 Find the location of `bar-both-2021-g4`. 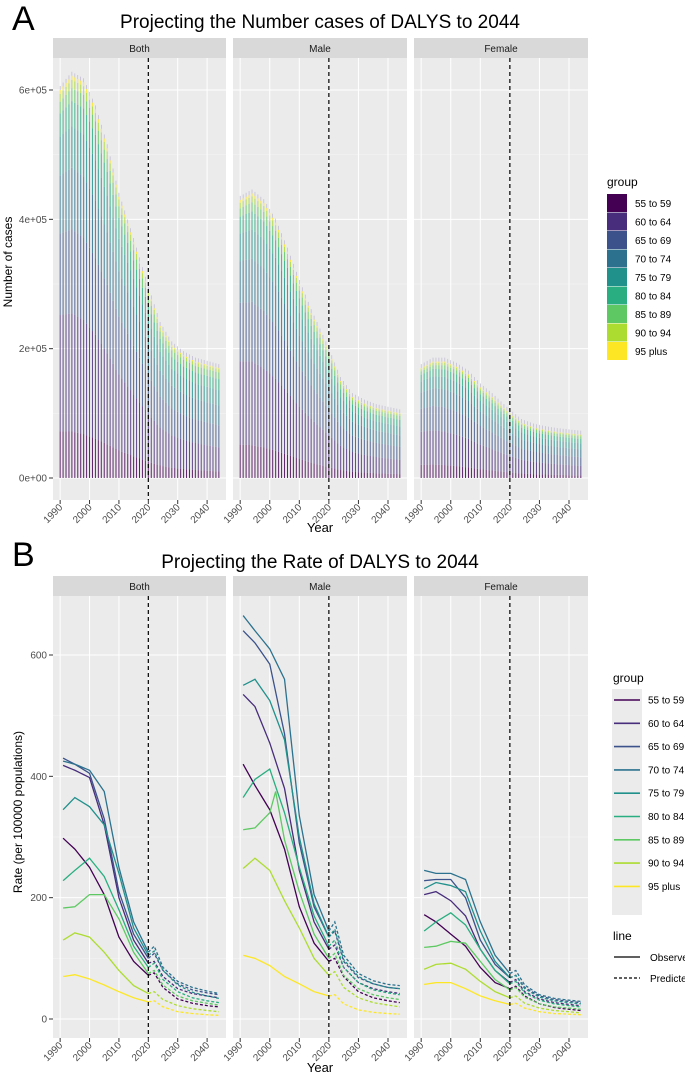

bar-both-2021-g4 is located at coordinates (151, 340).